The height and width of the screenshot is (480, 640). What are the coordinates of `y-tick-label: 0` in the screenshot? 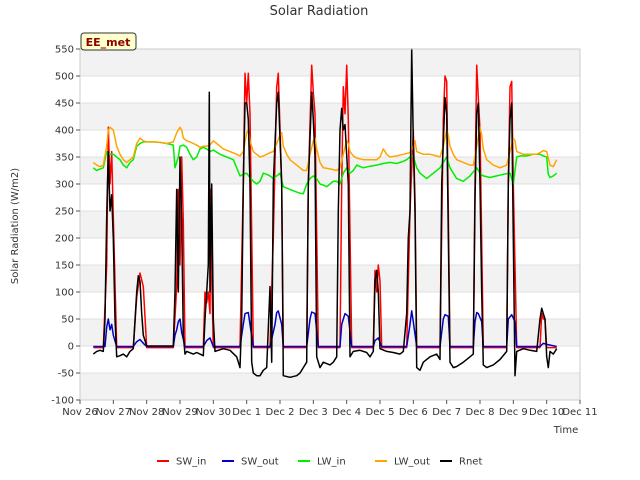 It's located at (71, 347).